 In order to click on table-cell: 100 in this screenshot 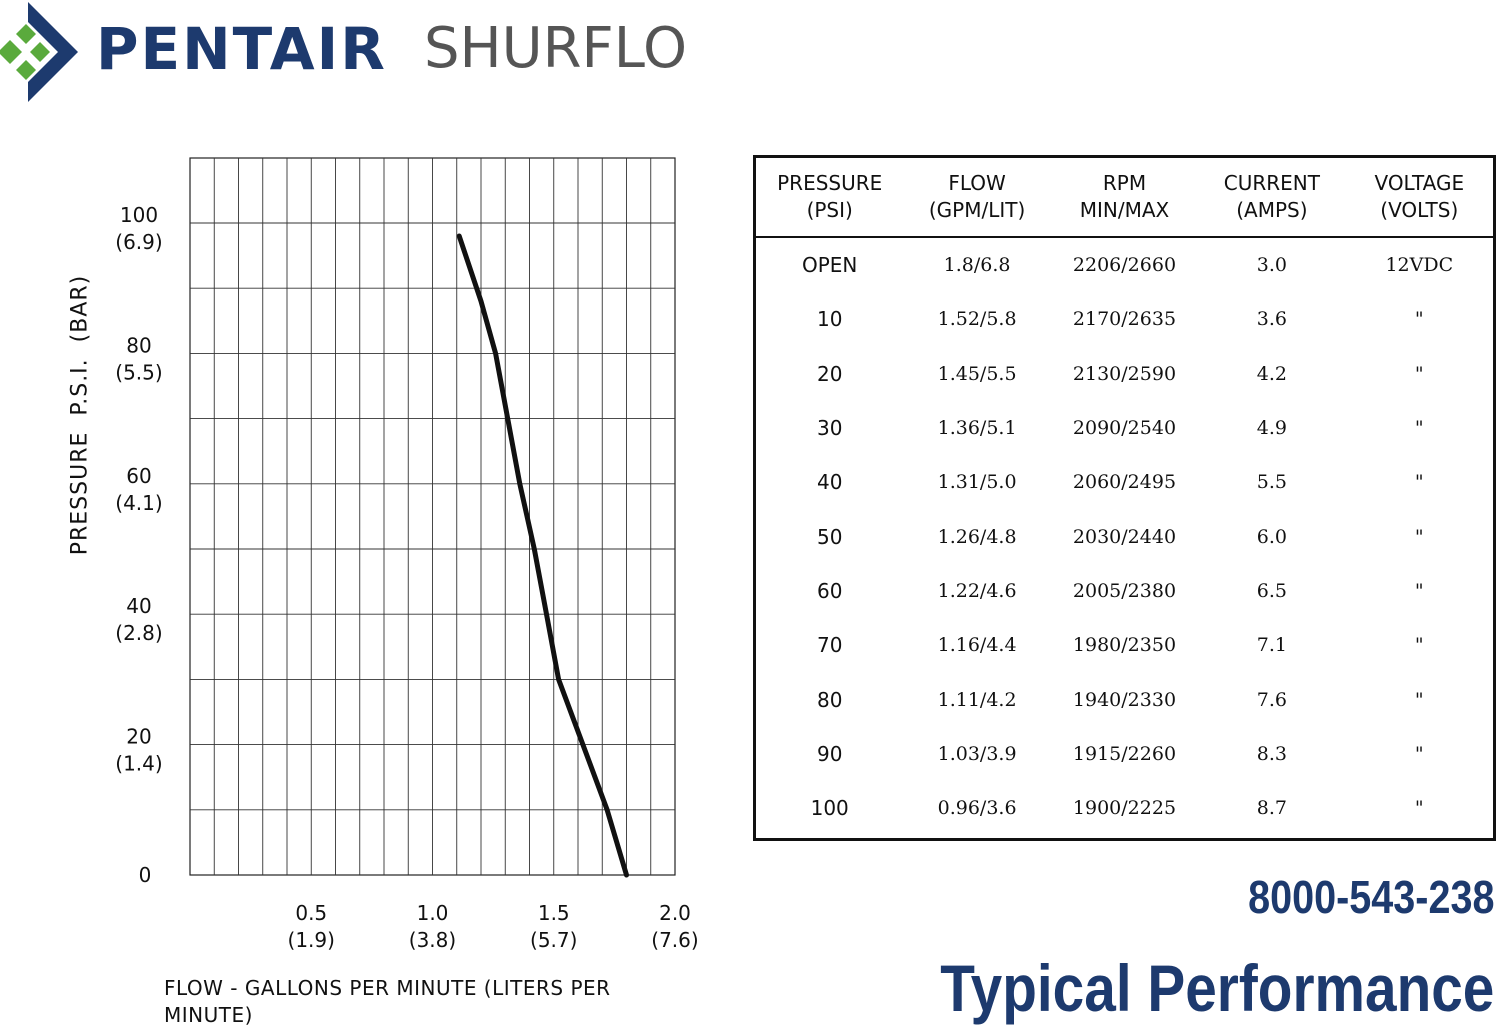, I will do `click(829, 808)`.